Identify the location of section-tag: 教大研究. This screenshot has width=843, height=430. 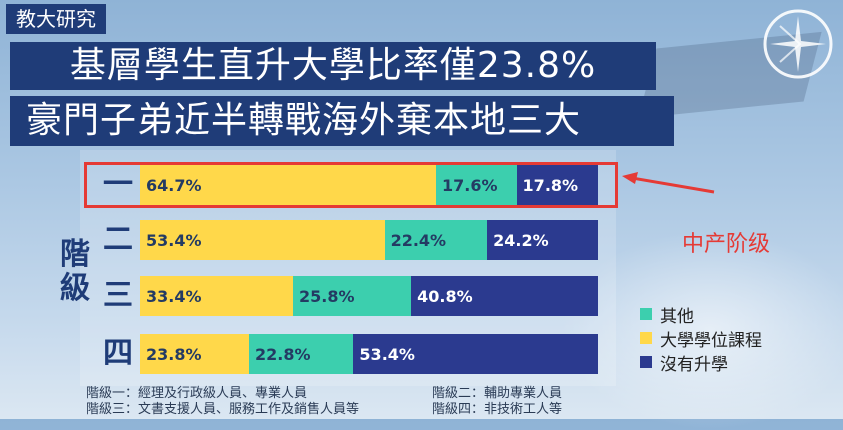
(56, 19).